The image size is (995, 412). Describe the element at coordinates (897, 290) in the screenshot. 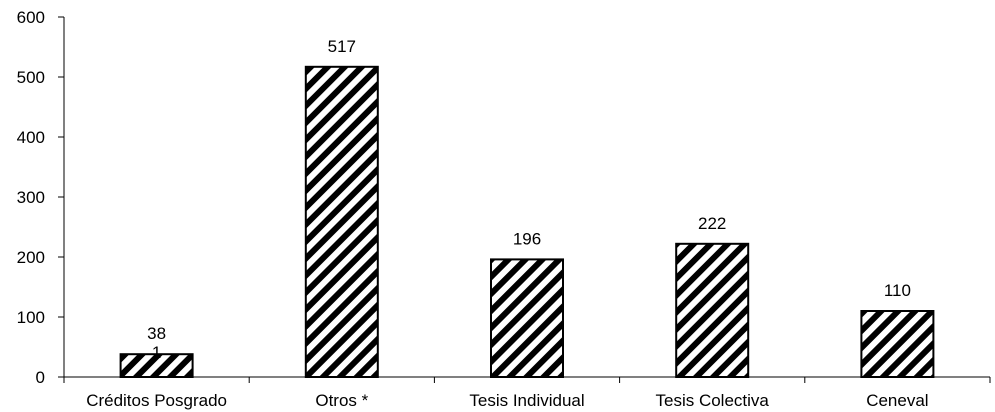

I see `data-label: 110` at that location.